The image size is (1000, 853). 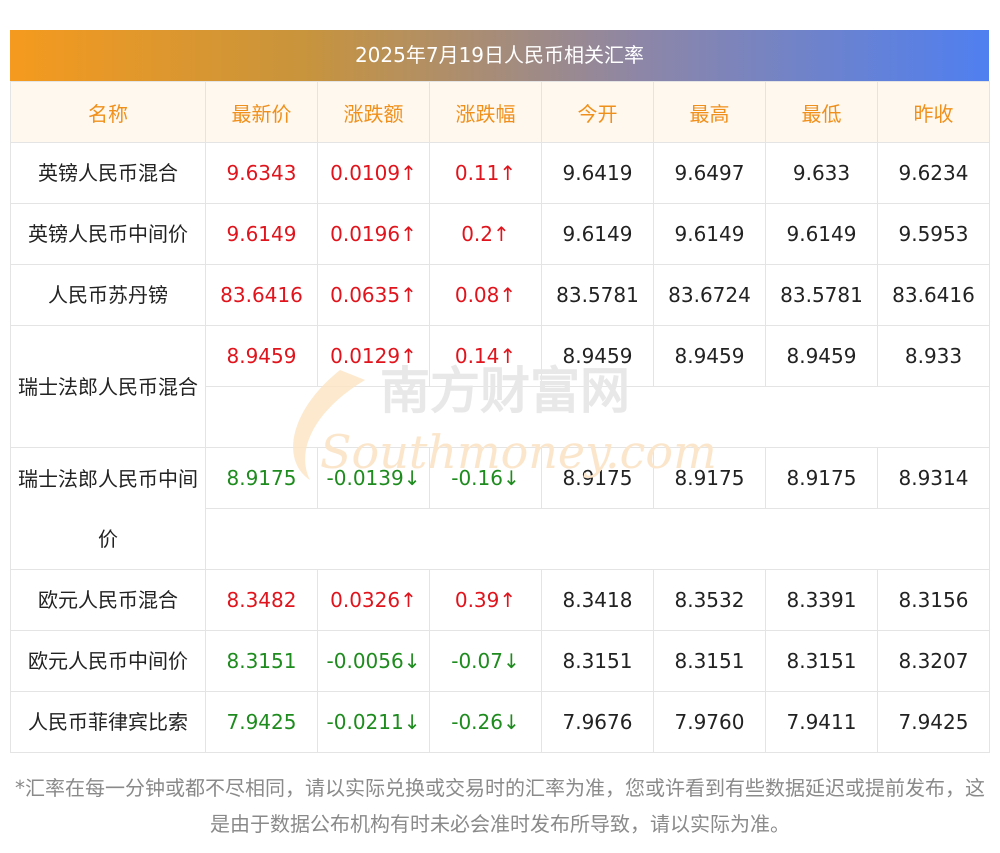 What do you see at coordinates (709, 356) in the screenshot?
I see `cell-high: 8.9459` at bounding box center [709, 356].